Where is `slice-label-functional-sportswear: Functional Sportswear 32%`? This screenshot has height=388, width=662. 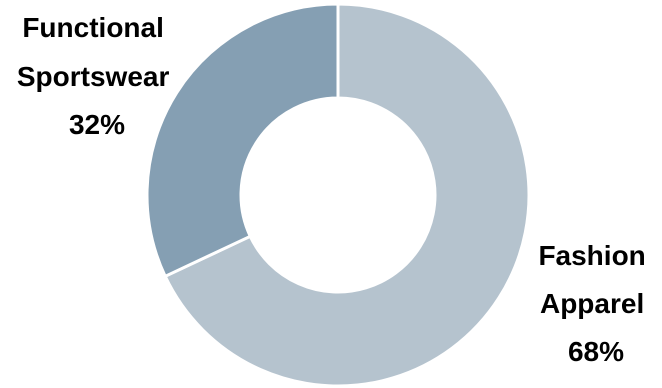 slice-label-functional-sportswear: Functional Sportswear 32% is located at coordinates (97, 76).